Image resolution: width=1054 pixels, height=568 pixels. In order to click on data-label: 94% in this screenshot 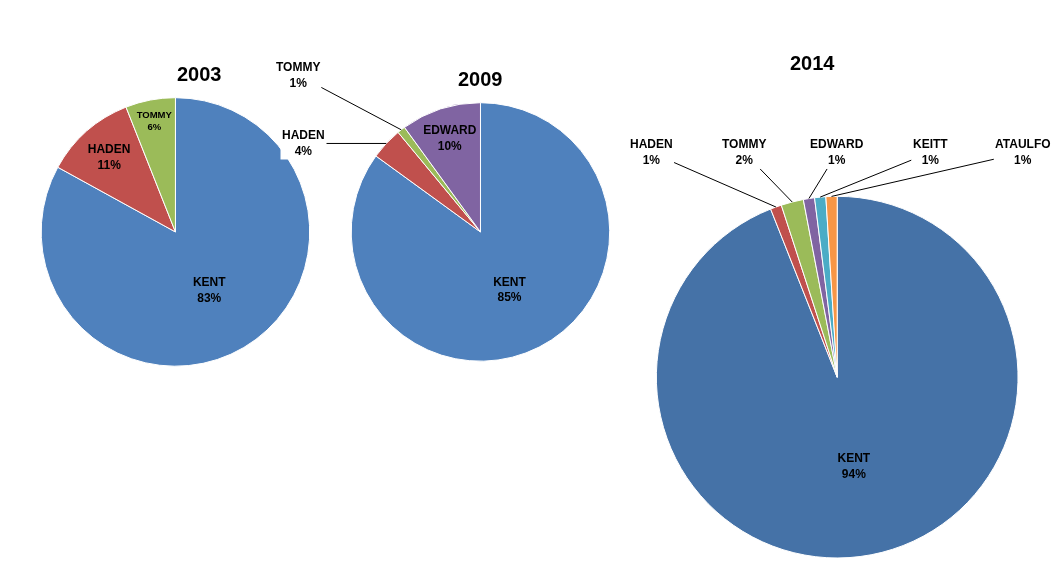, I will do `click(854, 473)`.